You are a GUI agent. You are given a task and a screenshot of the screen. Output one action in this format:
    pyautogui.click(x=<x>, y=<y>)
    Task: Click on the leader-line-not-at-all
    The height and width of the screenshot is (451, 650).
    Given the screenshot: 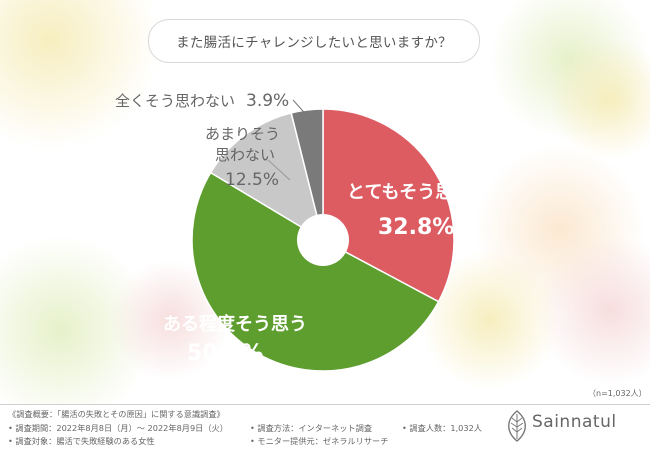 What is the action you would take?
    pyautogui.click(x=302, y=110)
    